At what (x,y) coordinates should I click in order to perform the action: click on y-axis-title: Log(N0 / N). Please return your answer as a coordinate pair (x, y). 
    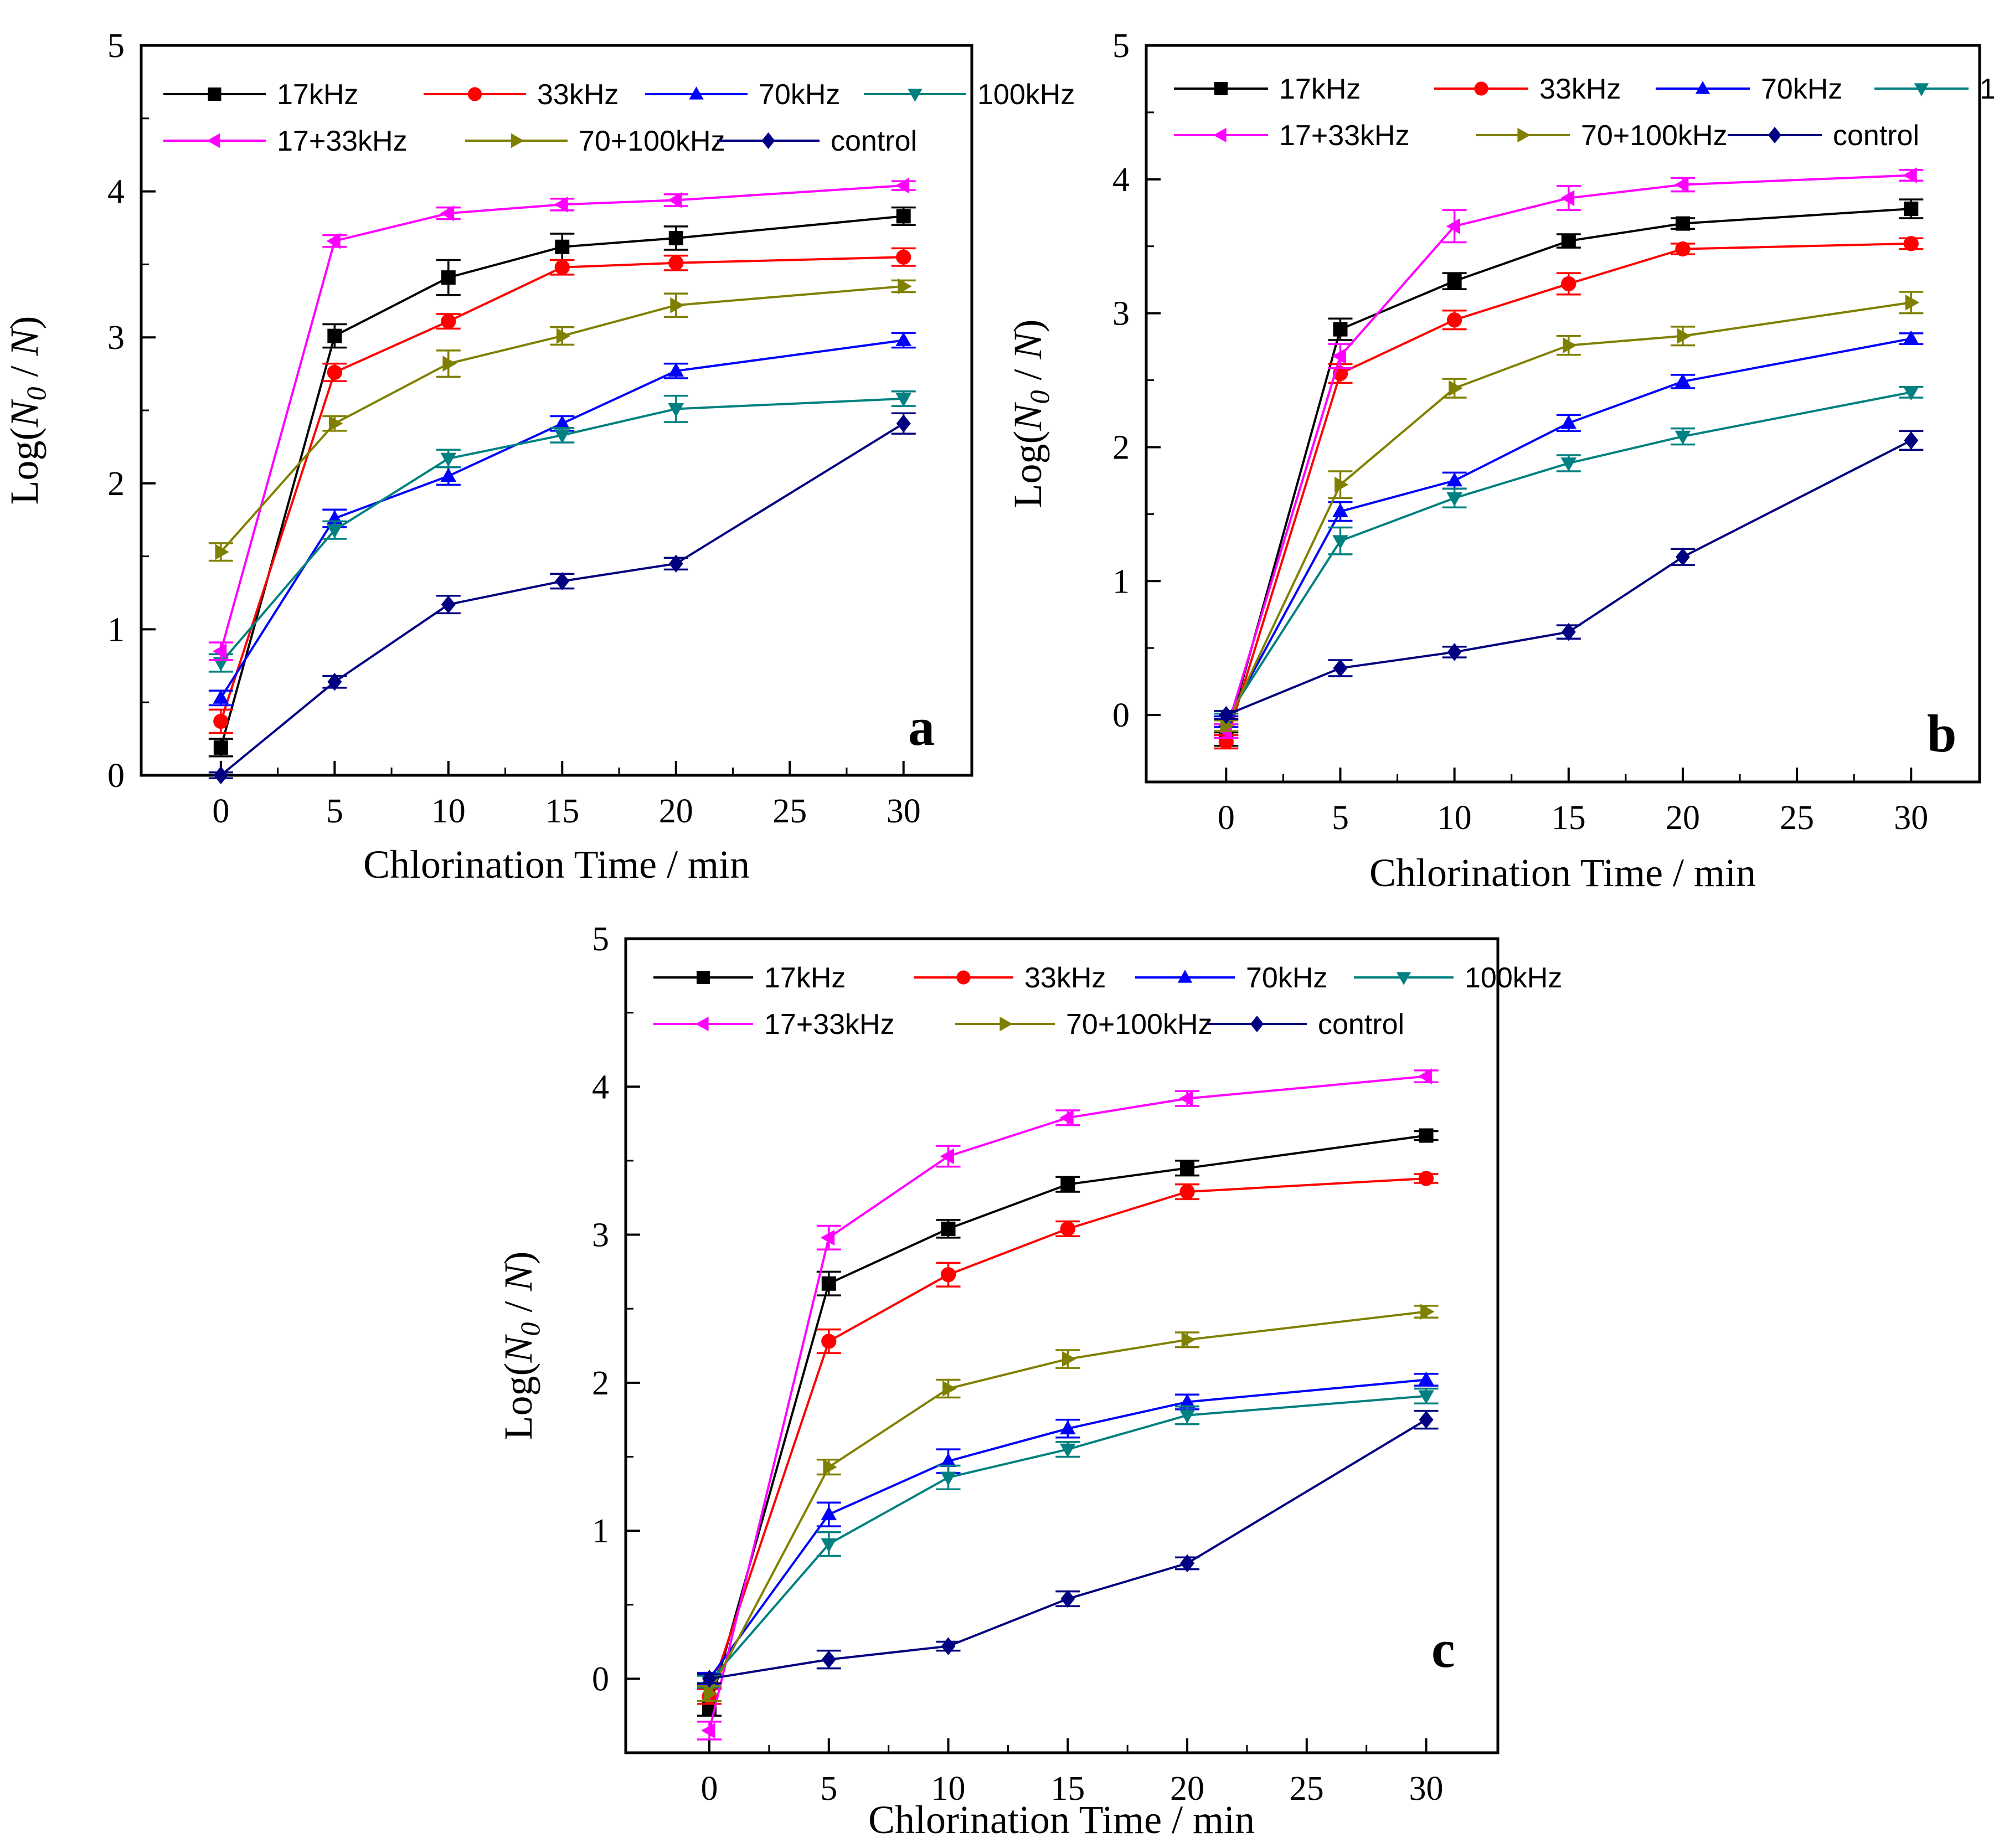
    Looking at the image, I should click on (1031, 413).